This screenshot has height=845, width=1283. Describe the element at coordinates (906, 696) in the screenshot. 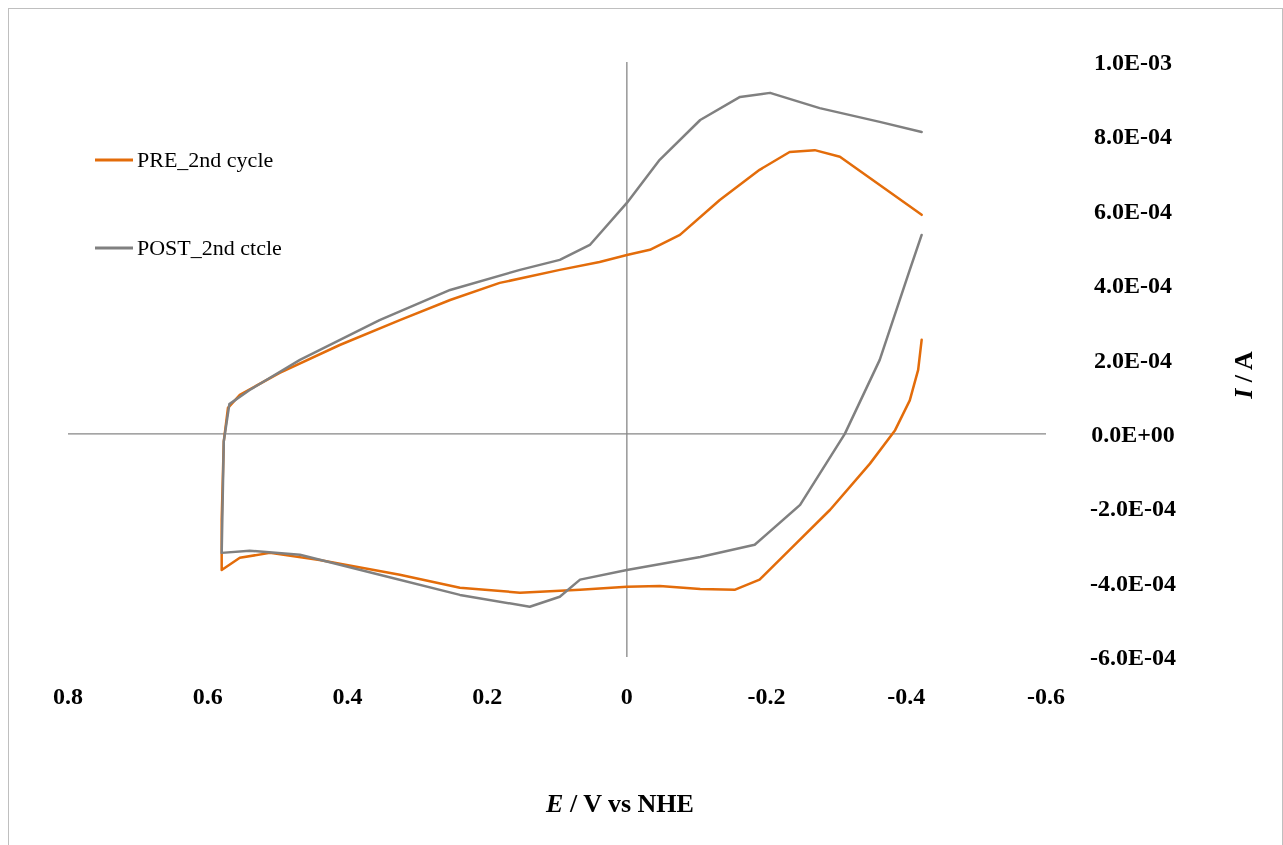

I see `x-tick-label: -0.4` at that location.